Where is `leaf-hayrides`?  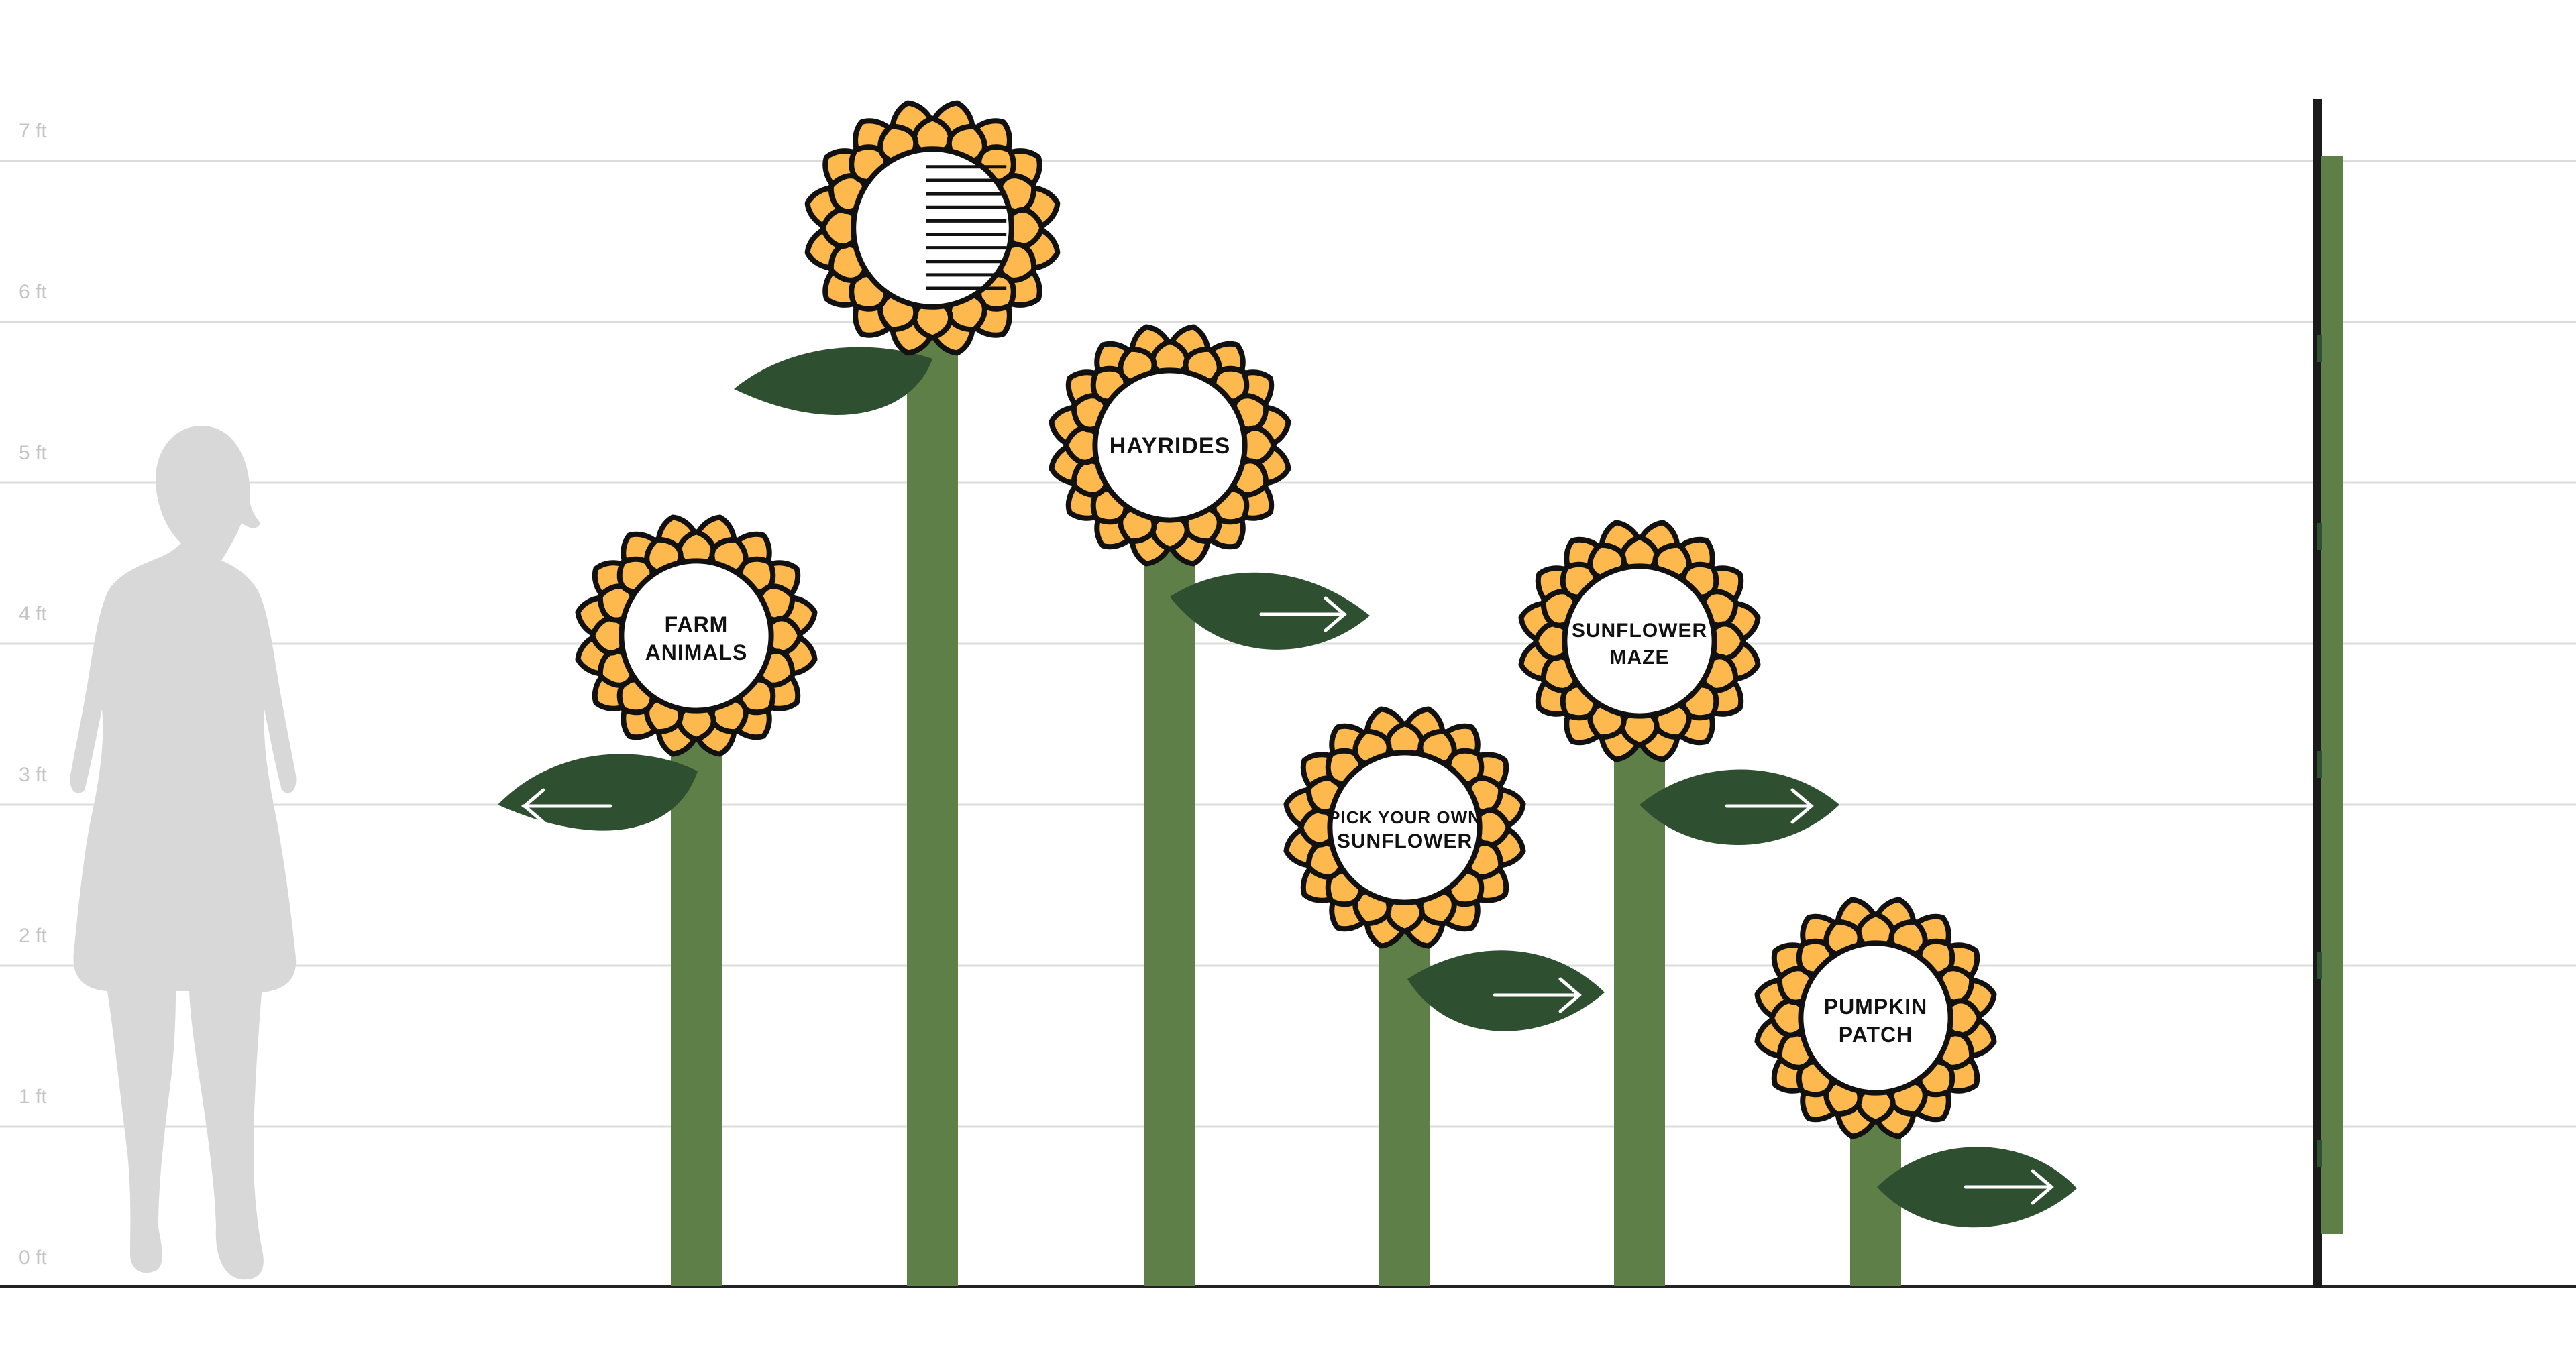 leaf-hayrides is located at coordinates (1270, 611).